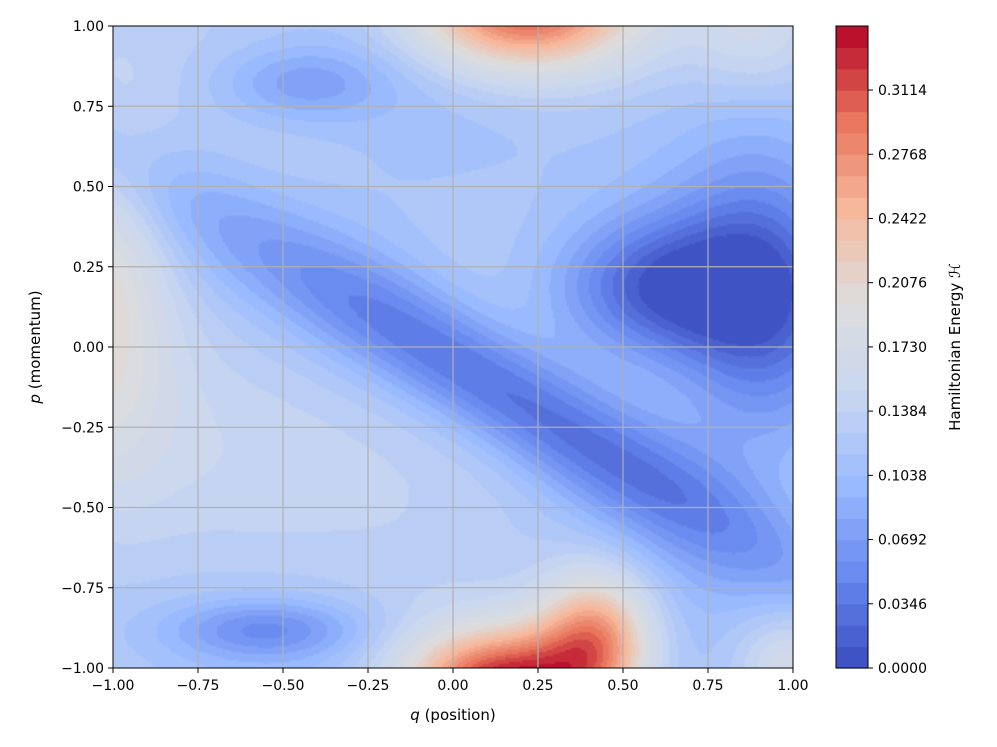  I want to click on colorbar-bands, so click(852, 347).